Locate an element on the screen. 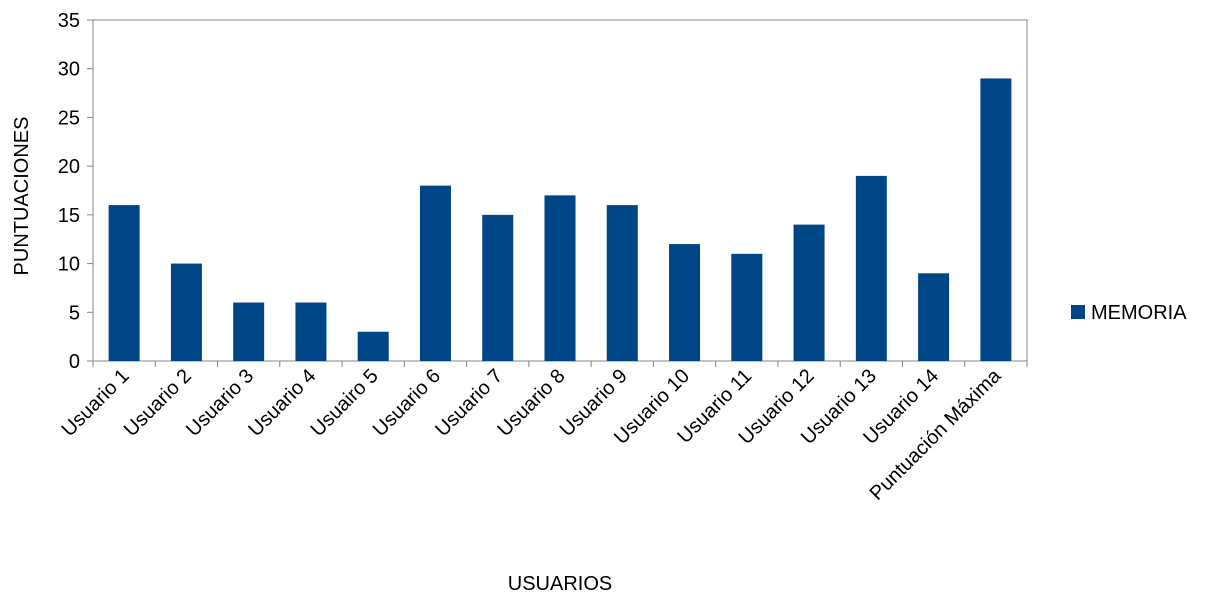 The width and height of the screenshot is (1221, 598). x-tick-label: Usuario 2 is located at coordinates (158, 403).